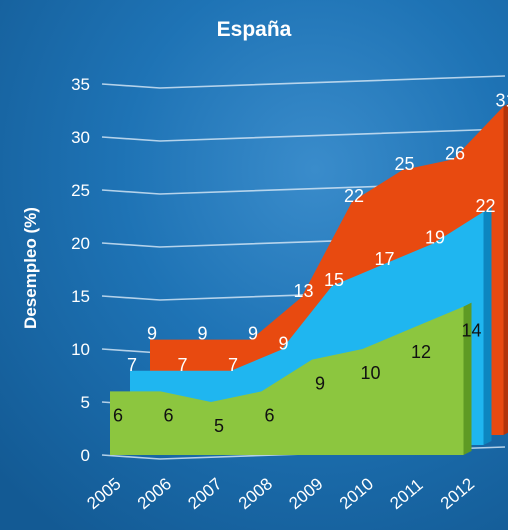  I want to click on middle-series-area-side, so click(487, 326).